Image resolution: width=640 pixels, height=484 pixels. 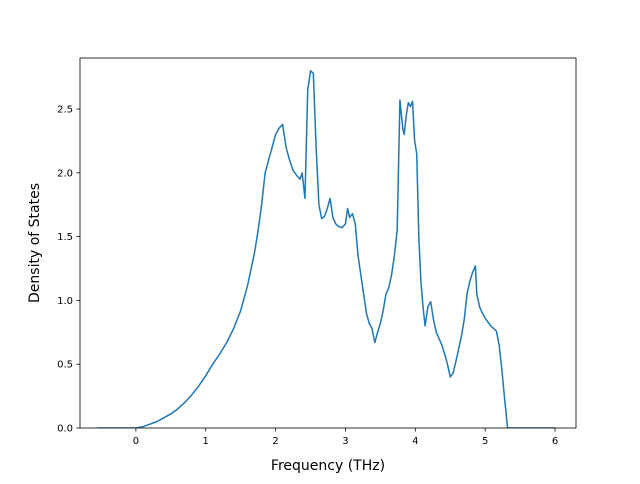 I want to click on y-axis-label: Density of States, so click(x=35, y=243).